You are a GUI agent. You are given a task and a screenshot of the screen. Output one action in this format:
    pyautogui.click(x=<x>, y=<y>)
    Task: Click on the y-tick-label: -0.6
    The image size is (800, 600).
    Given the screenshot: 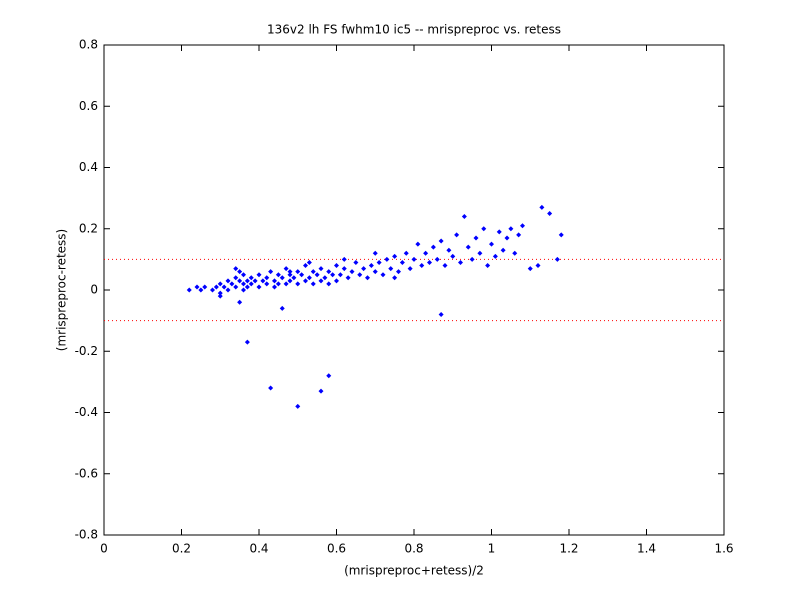 What is the action you would take?
    pyautogui.click(x=86, y=473)
    